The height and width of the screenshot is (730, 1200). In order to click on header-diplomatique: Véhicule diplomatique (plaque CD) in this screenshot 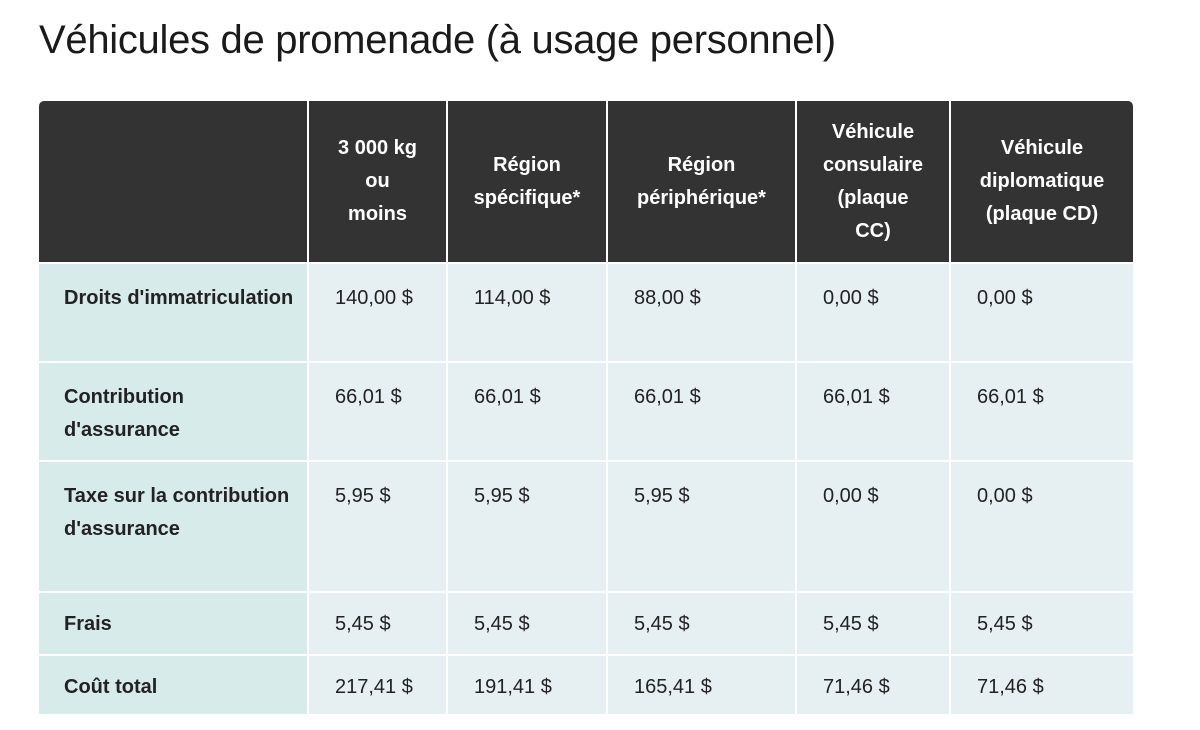, I will do `click(1041, 182)`.